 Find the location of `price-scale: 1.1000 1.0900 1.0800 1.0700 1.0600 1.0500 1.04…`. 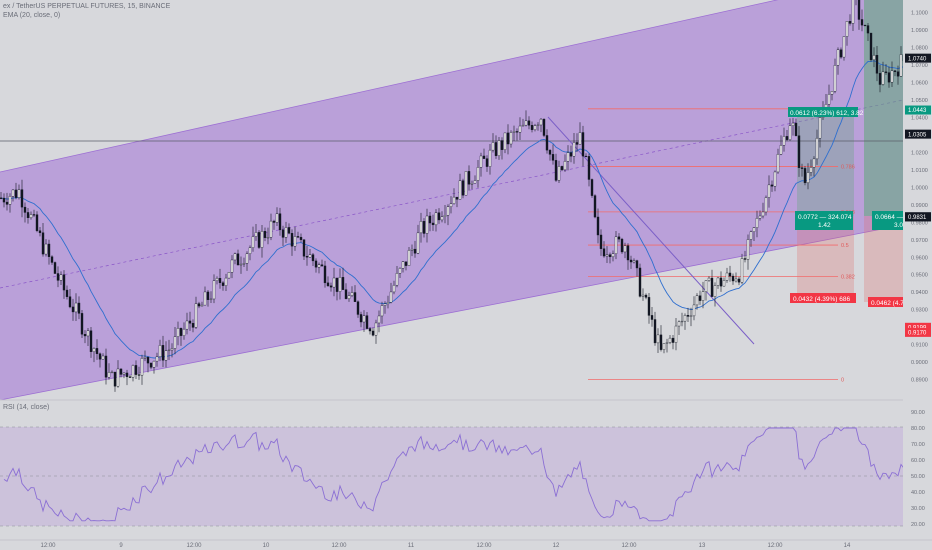

price-scale: 1.1000 1.0900 1.0800 1.0700 1.0600 1.0500 1.04… is located at coordinates (917, 270).